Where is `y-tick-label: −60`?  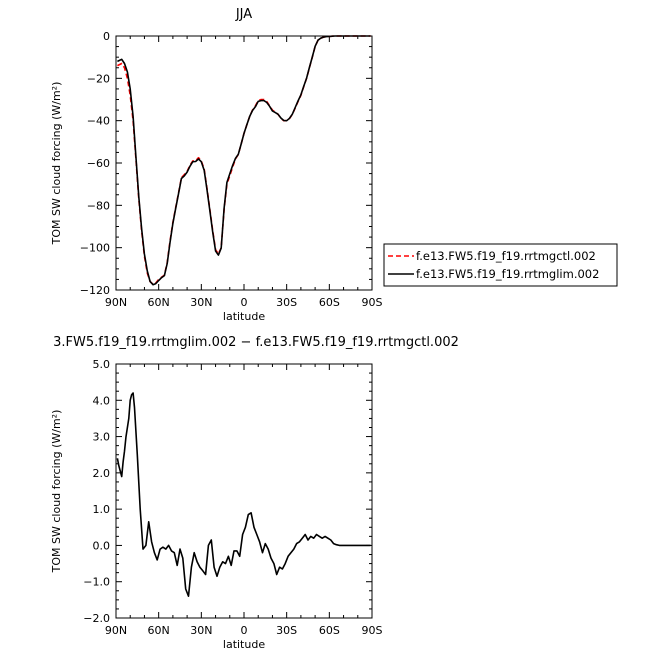 y-tick-label: −60 is located at coordinates (98, 163).